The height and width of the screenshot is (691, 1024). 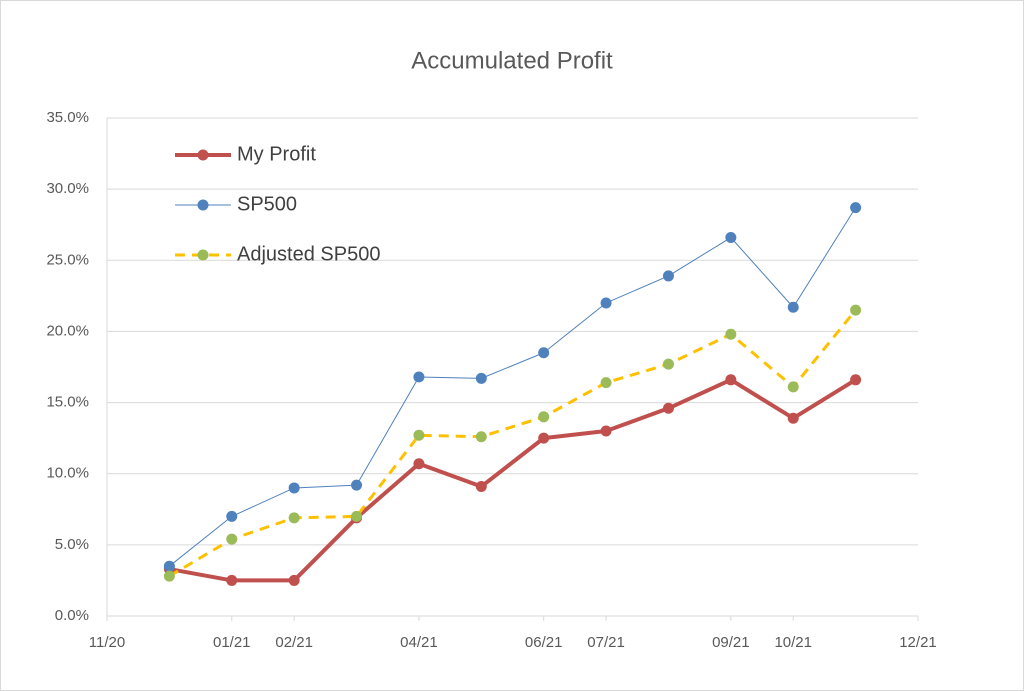 What do you see at coordinates (72, 544) in the screenshot?
I see `y-tick-label: 5.0%` at bounding box center [72, 544].